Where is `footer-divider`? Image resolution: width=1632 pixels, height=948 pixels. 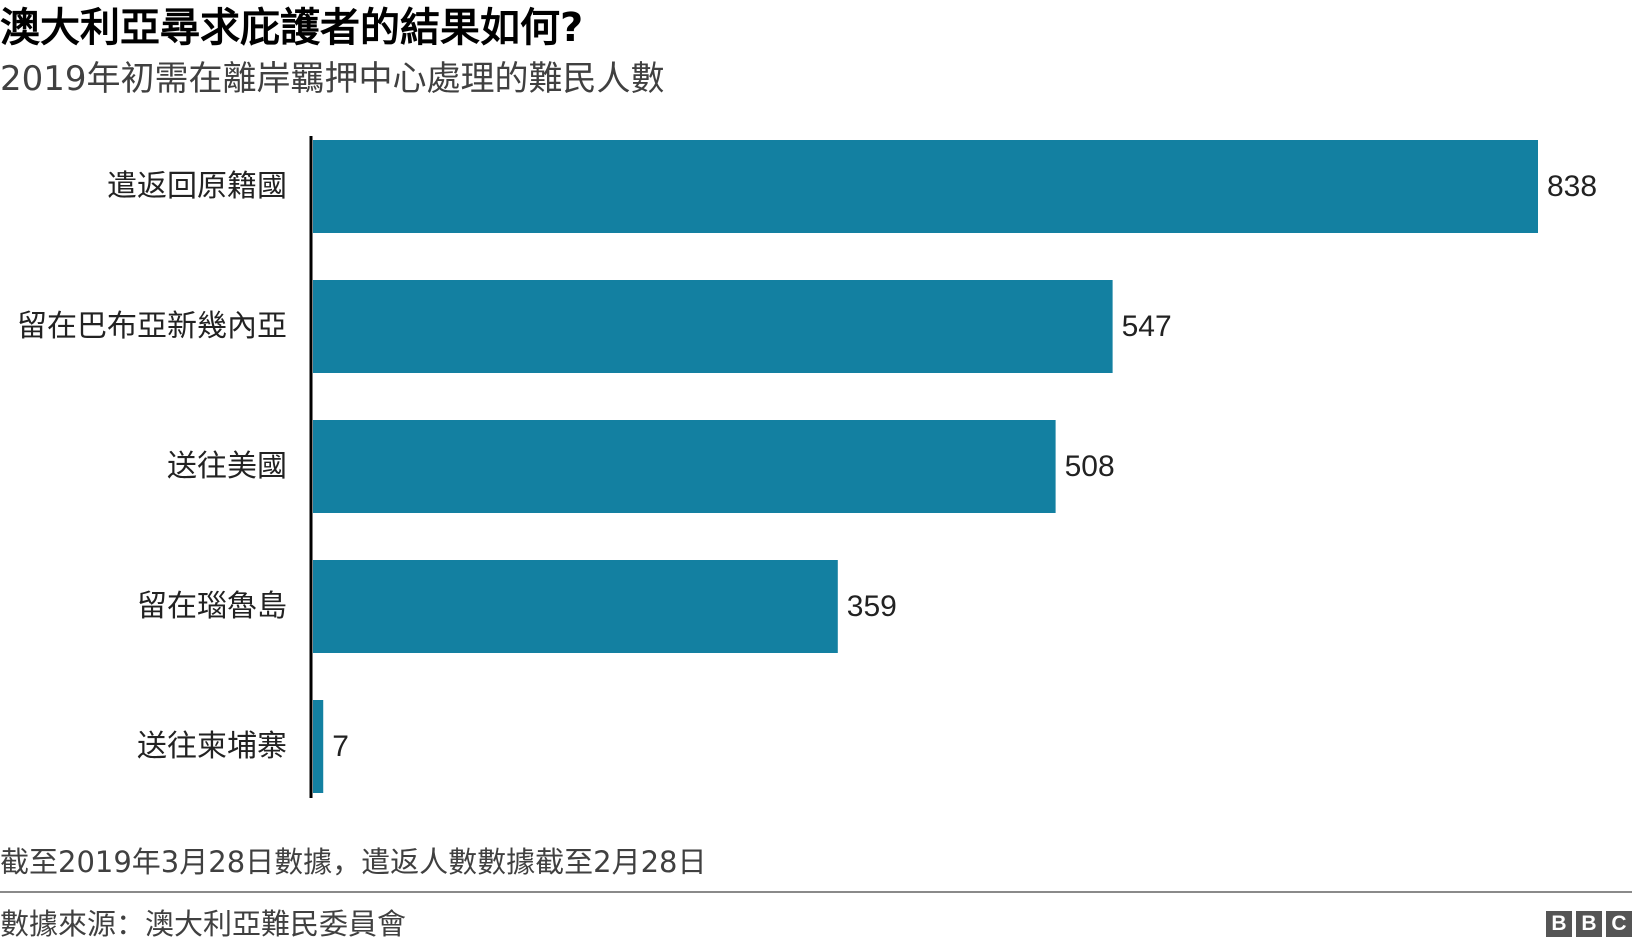
footer-divider is located at coordinates (816, 892).